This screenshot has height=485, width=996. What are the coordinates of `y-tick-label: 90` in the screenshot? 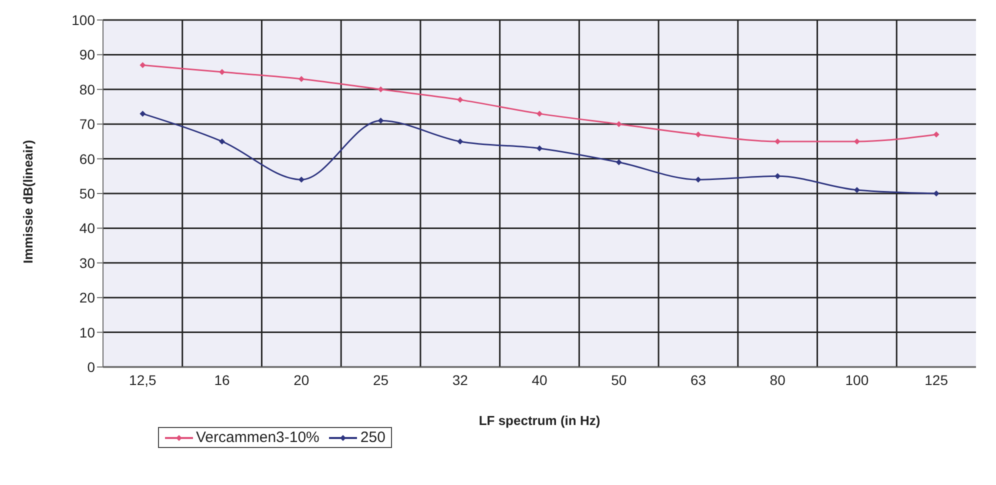 It's located at (87, 54).